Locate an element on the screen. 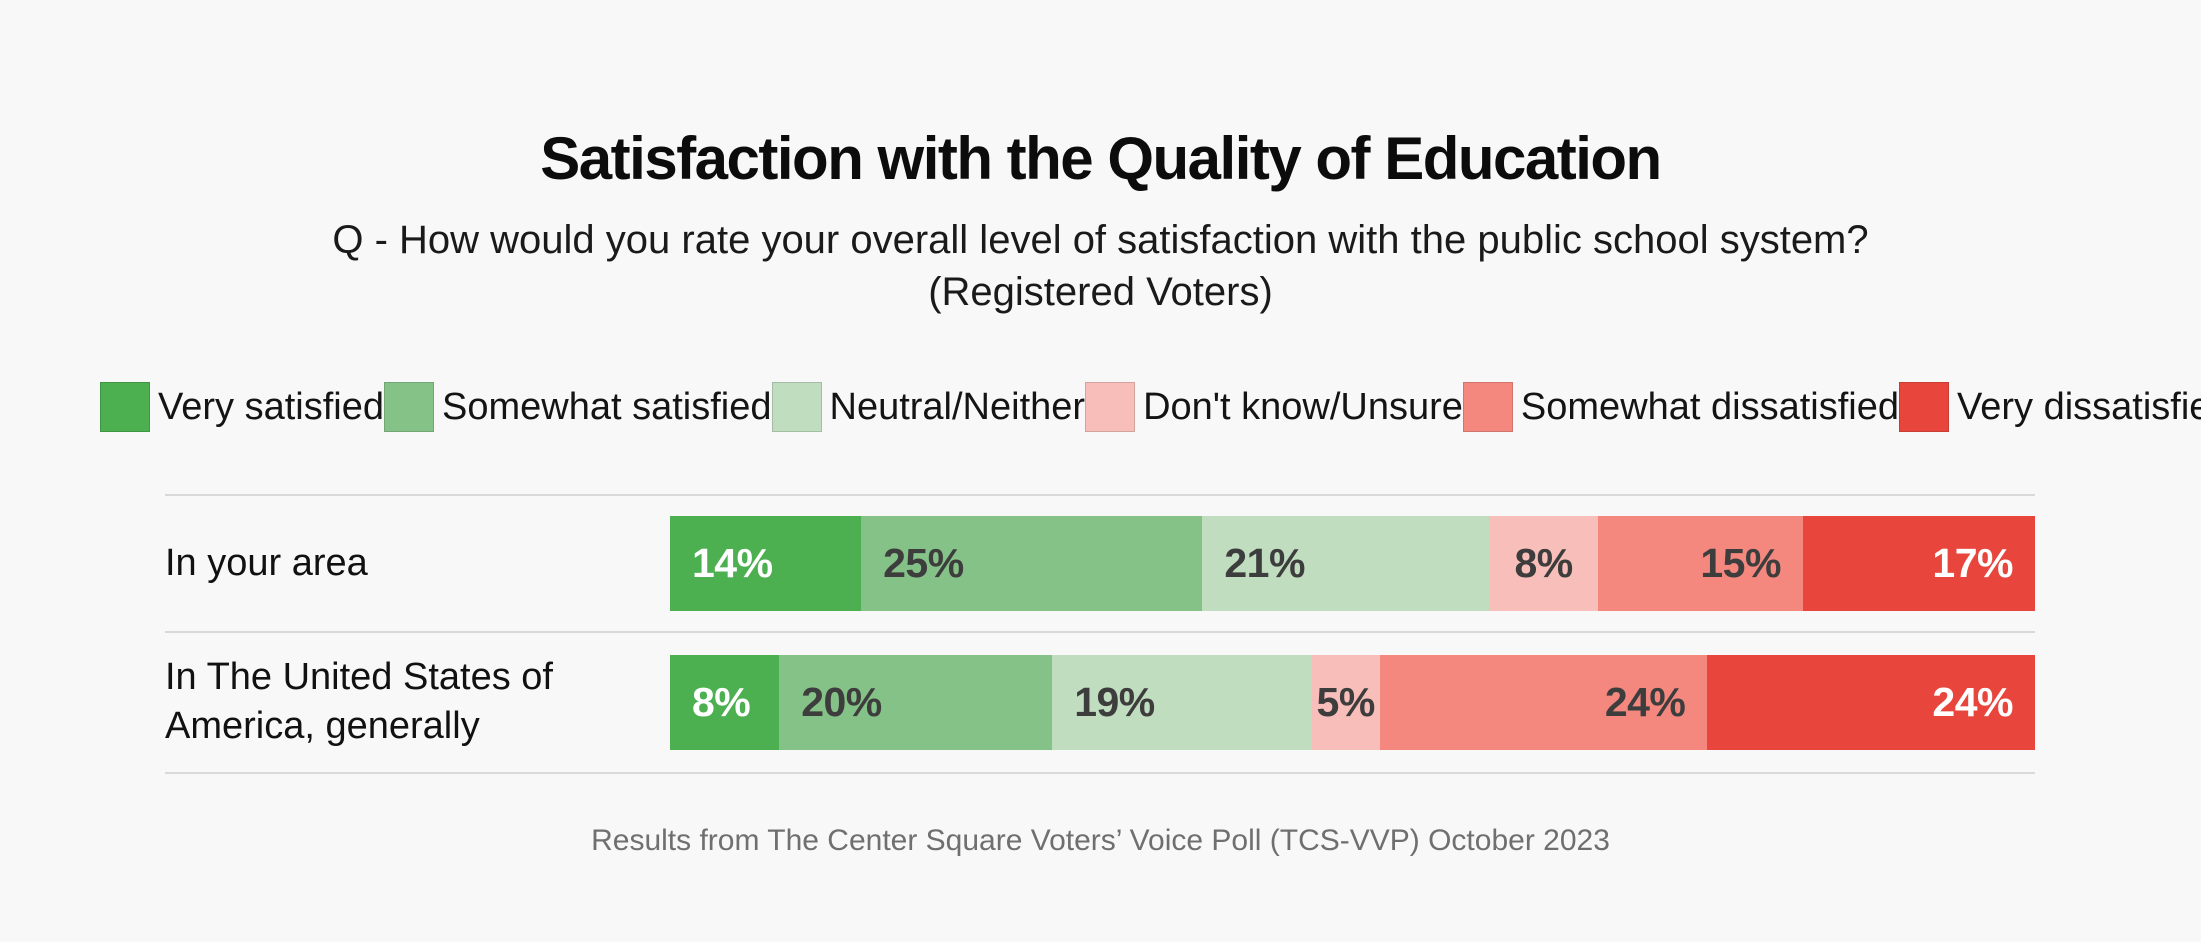 This screenshot has width=2201, height=942. stacked-bar: 14% 25% 21% 8% 15% 17% is located at coordinates (1352, 563).